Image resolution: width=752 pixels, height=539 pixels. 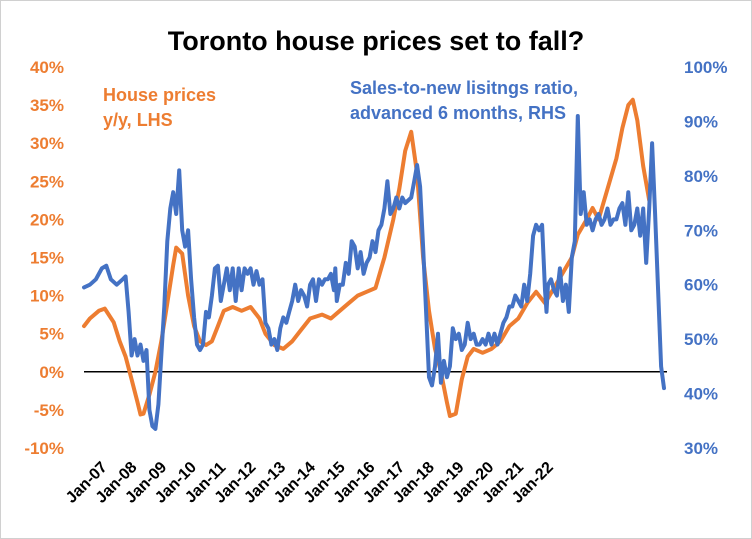 I want to click on left-tick-label: 15%, so click(x=47, y=258).